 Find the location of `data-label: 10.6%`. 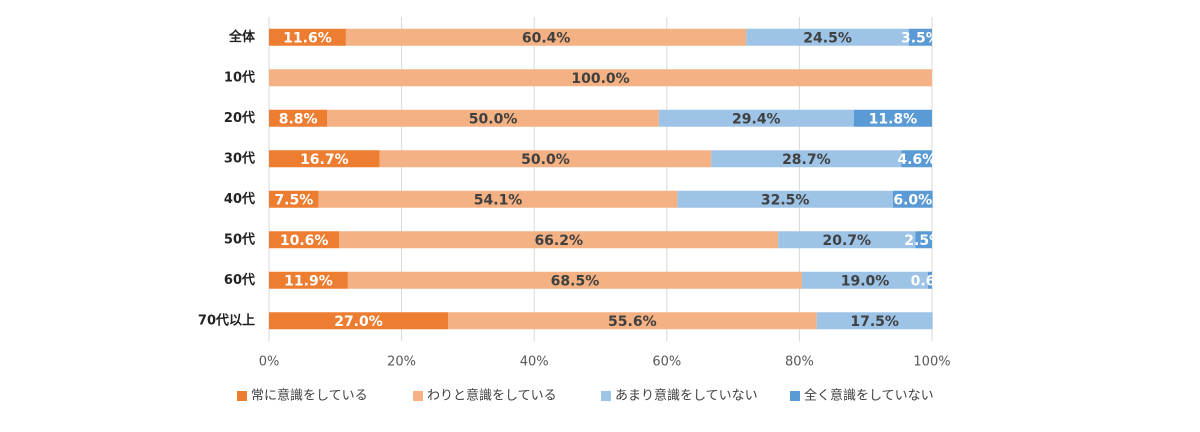

data-label: 10.6% is located at coordinates (304, 241).